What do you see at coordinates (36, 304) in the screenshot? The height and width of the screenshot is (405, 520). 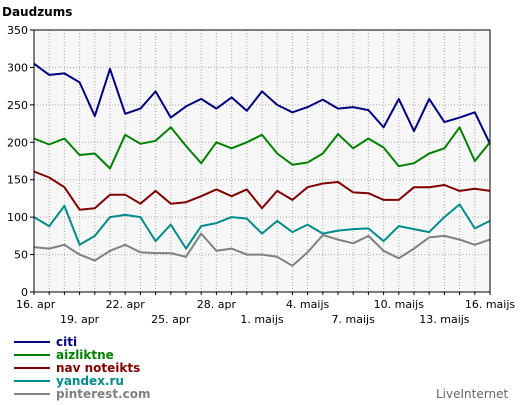 I see `x-tick-label: 16. apr` at bounding box center [36, 304].